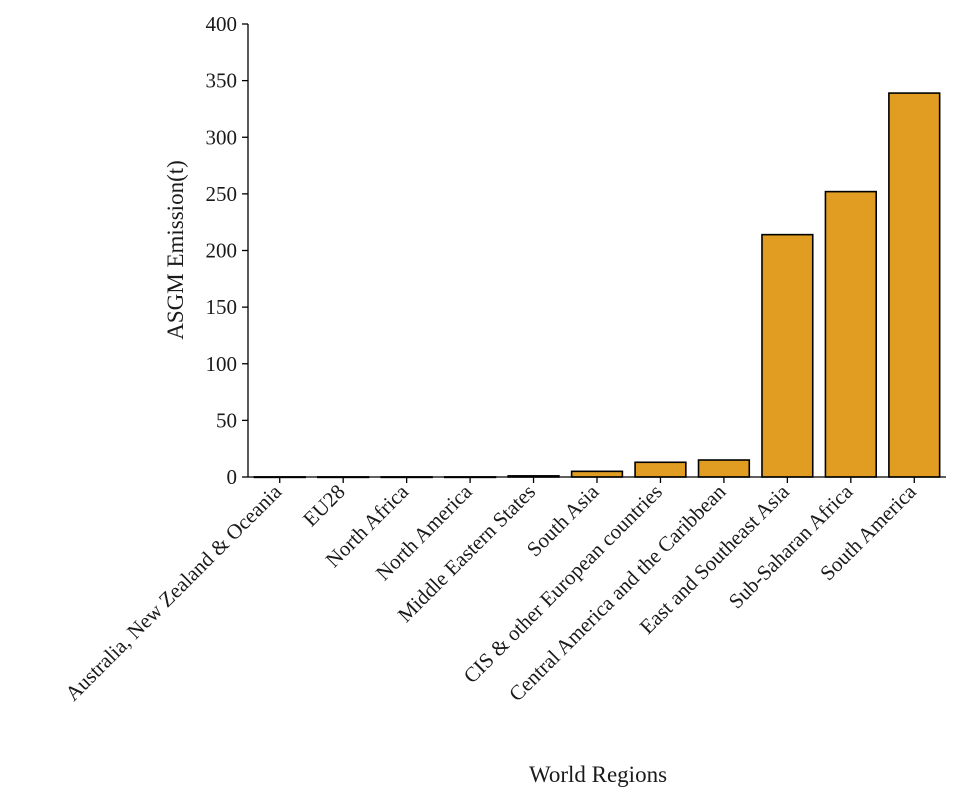 The width and height of the screenshot is (961, 809). What do you see at coordinates (222, 307) in the screenshot?
I see `y-tick-label: 150` at bounding box center [222, 307].